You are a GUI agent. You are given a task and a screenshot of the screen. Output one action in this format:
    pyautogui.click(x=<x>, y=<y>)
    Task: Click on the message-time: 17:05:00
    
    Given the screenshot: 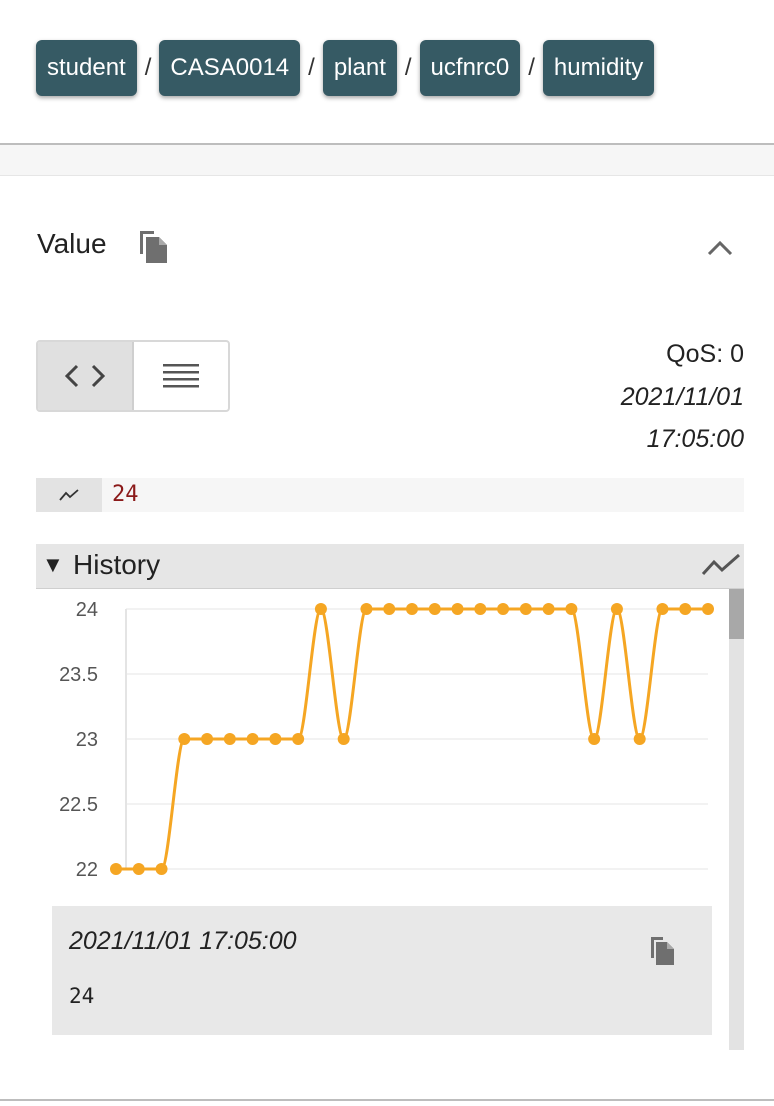 What is the action you would take?
    pyautogui.click(x=695, y=439)
    